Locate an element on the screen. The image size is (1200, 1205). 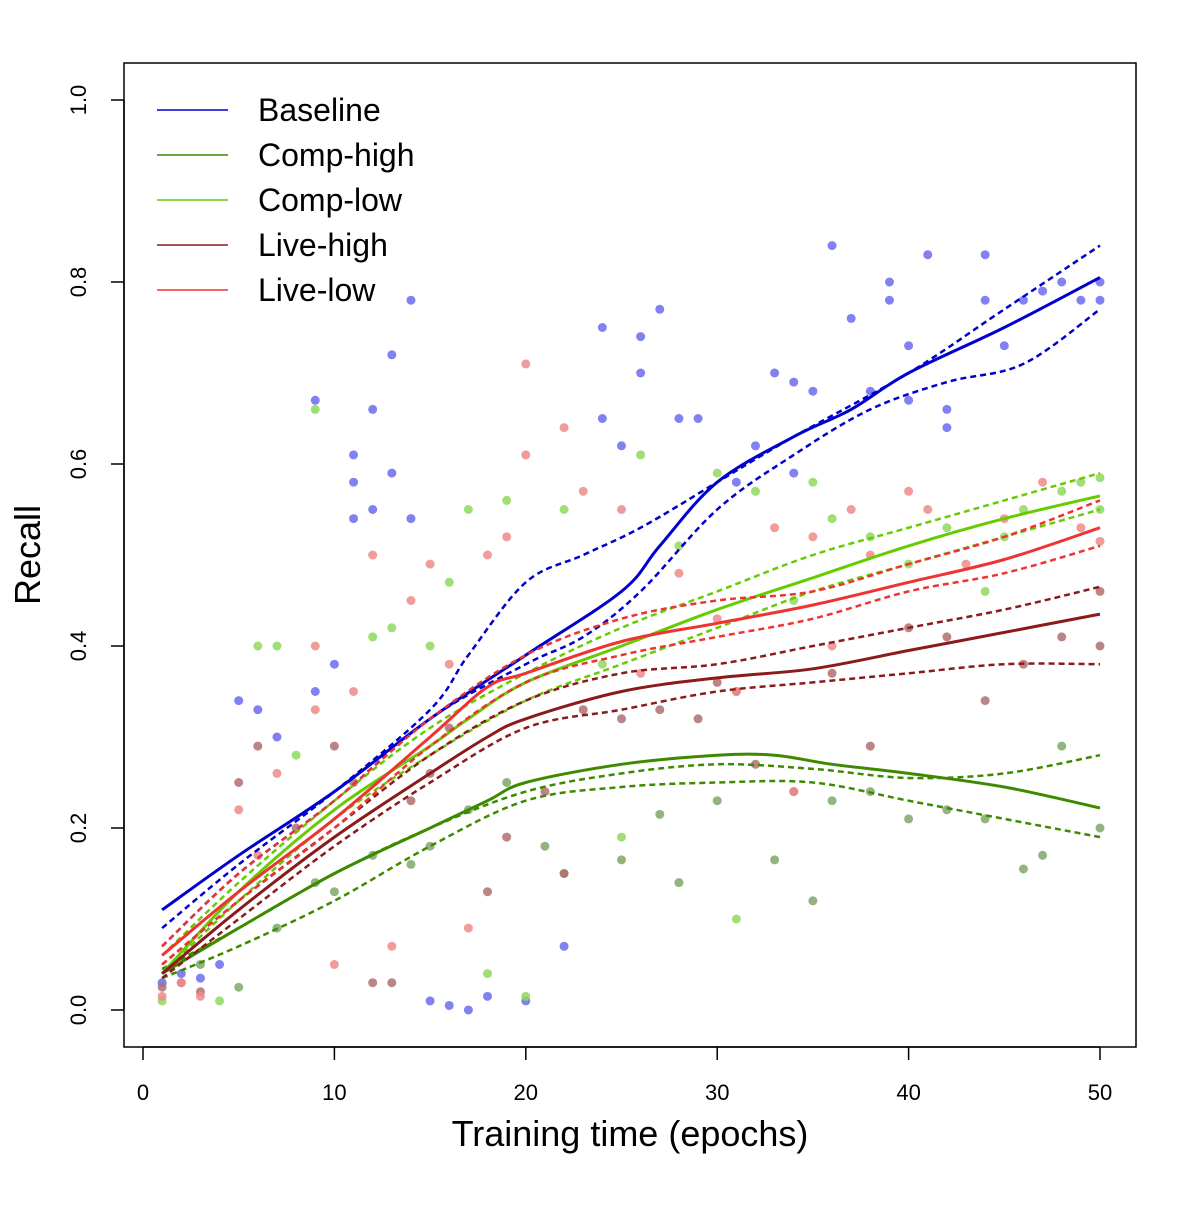
legend-item-live-low: Live-low is located at coordinates (266, 290).